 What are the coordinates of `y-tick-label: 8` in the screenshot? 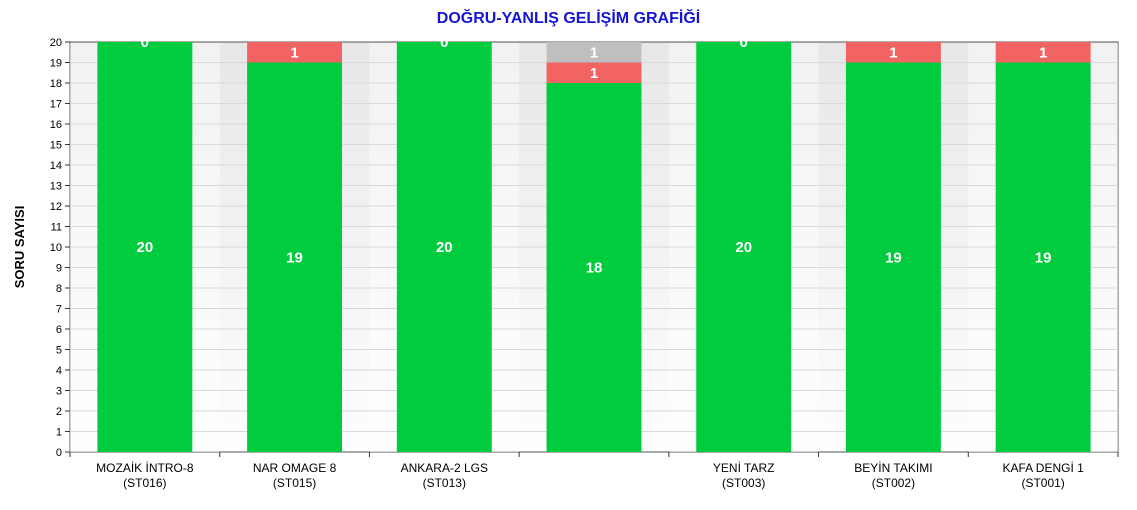 It's located at (59, 289).